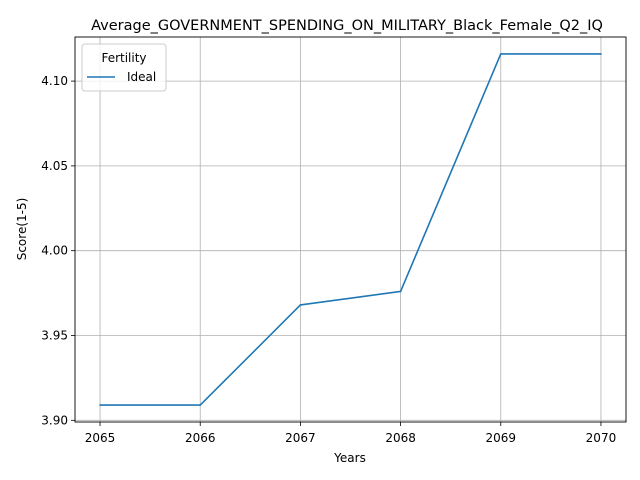 The height and width of the screenshot is (480, 640). I want to click on y-tick-label: 4.00, so click(54, 251).